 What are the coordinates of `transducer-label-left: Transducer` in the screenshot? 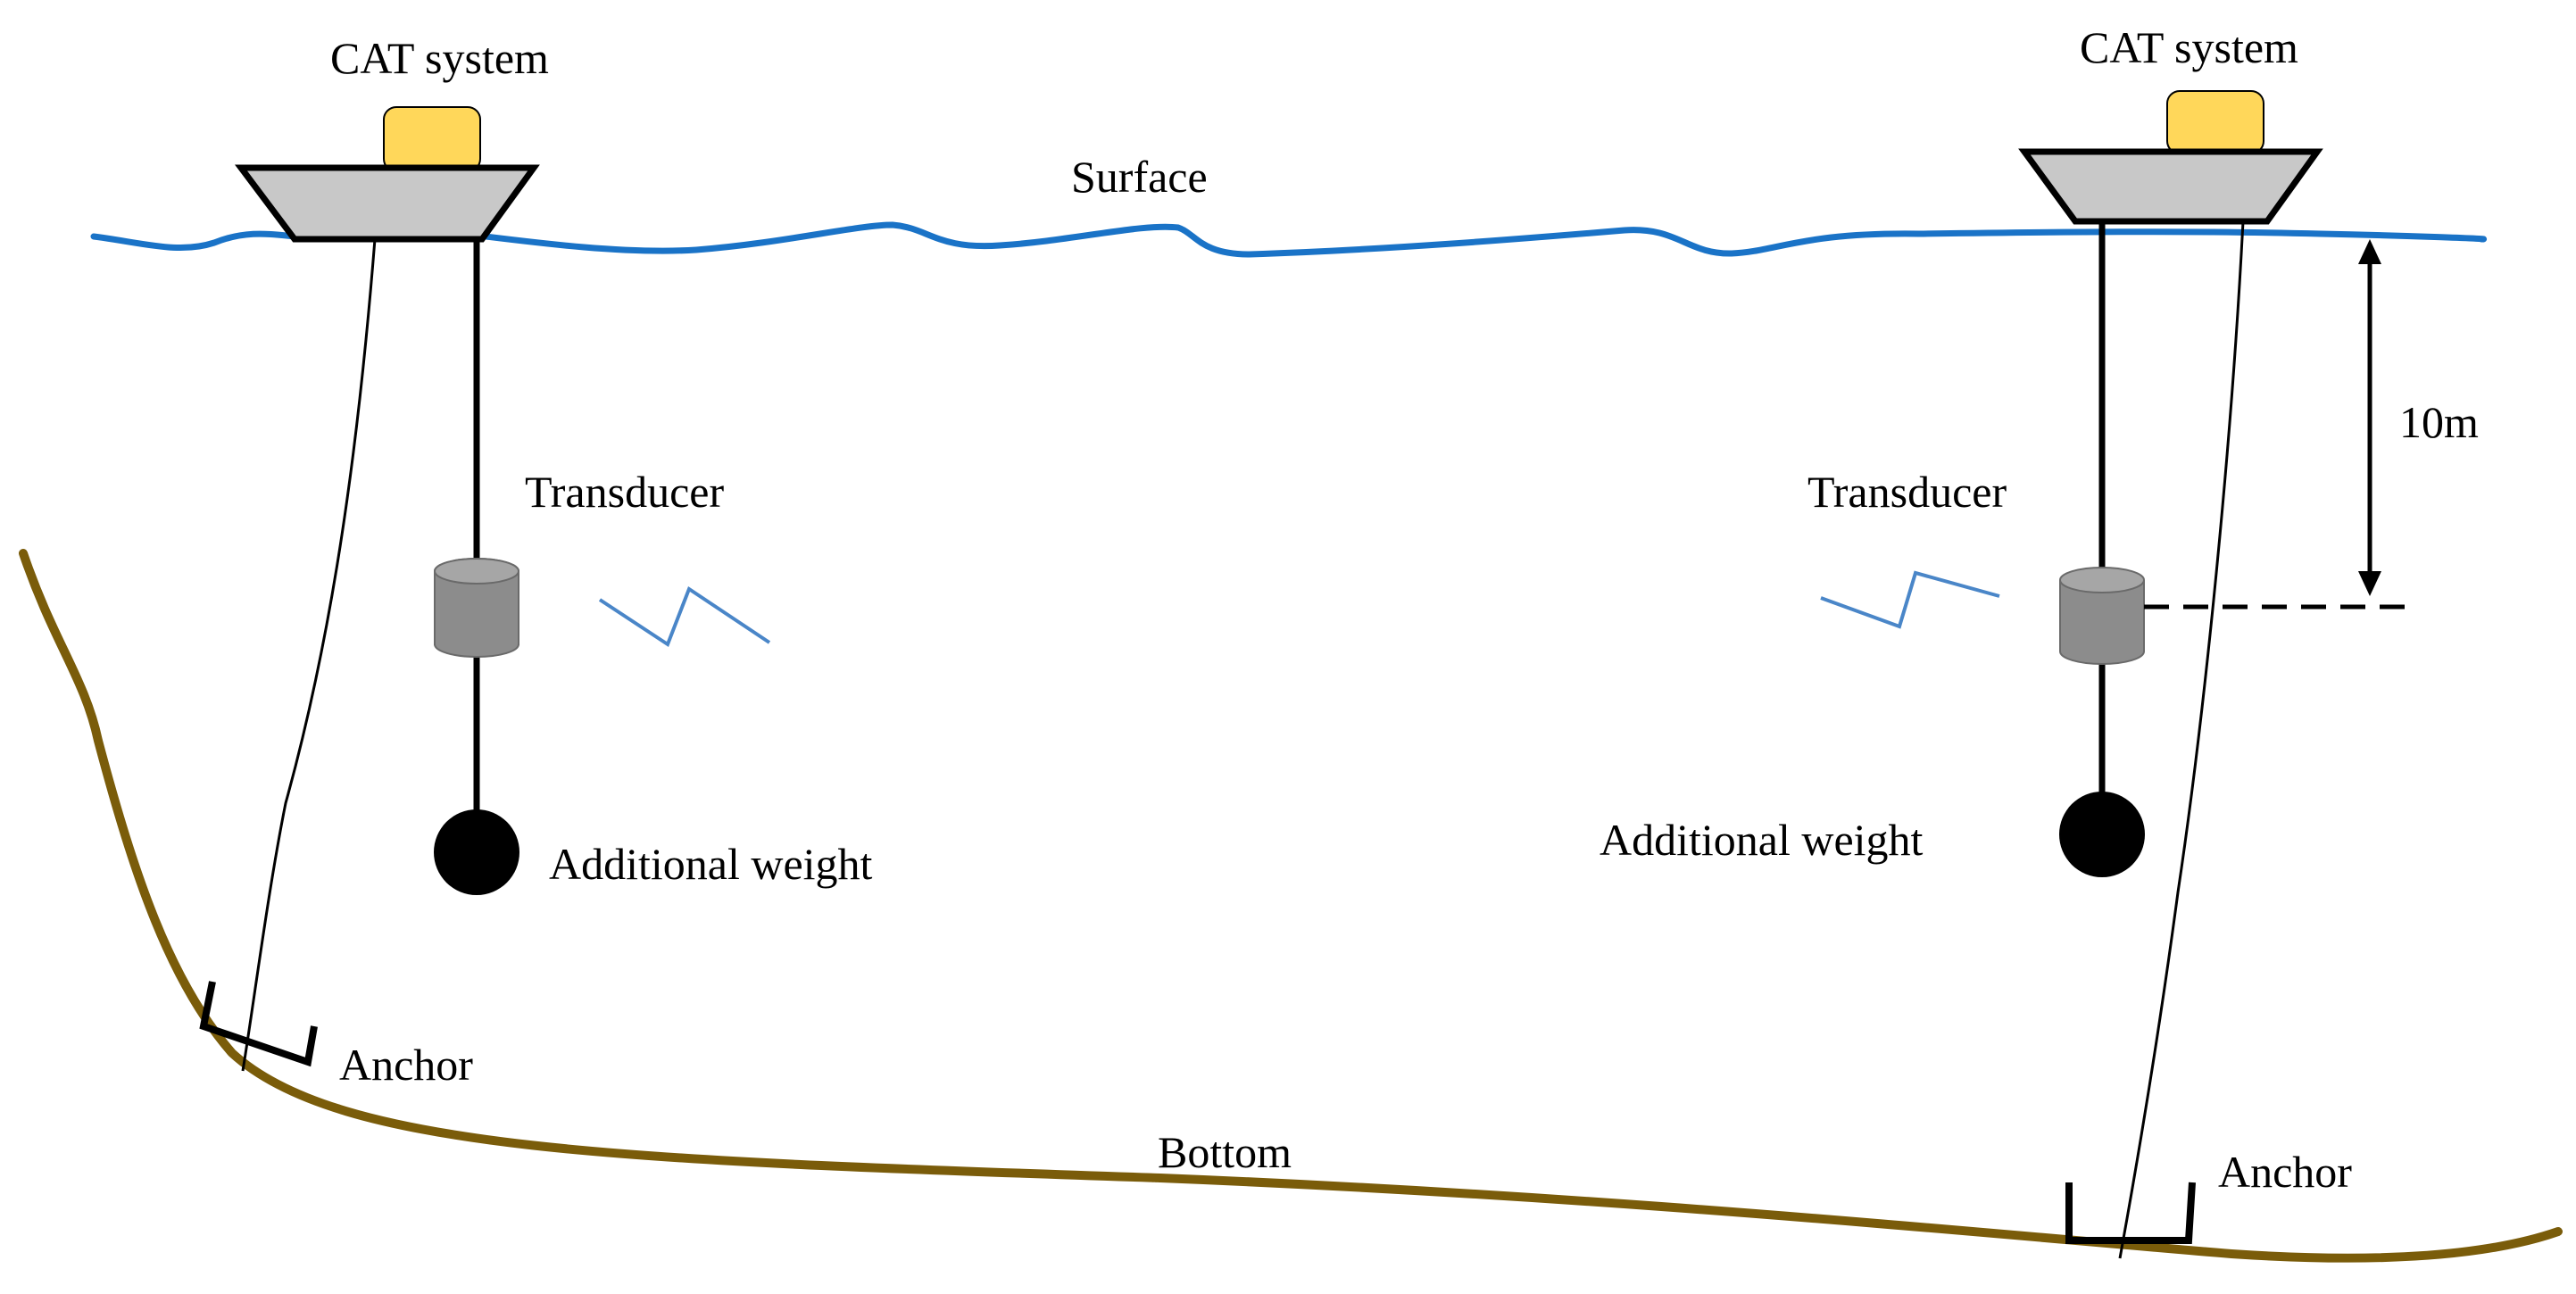 It's located at (624, 492).